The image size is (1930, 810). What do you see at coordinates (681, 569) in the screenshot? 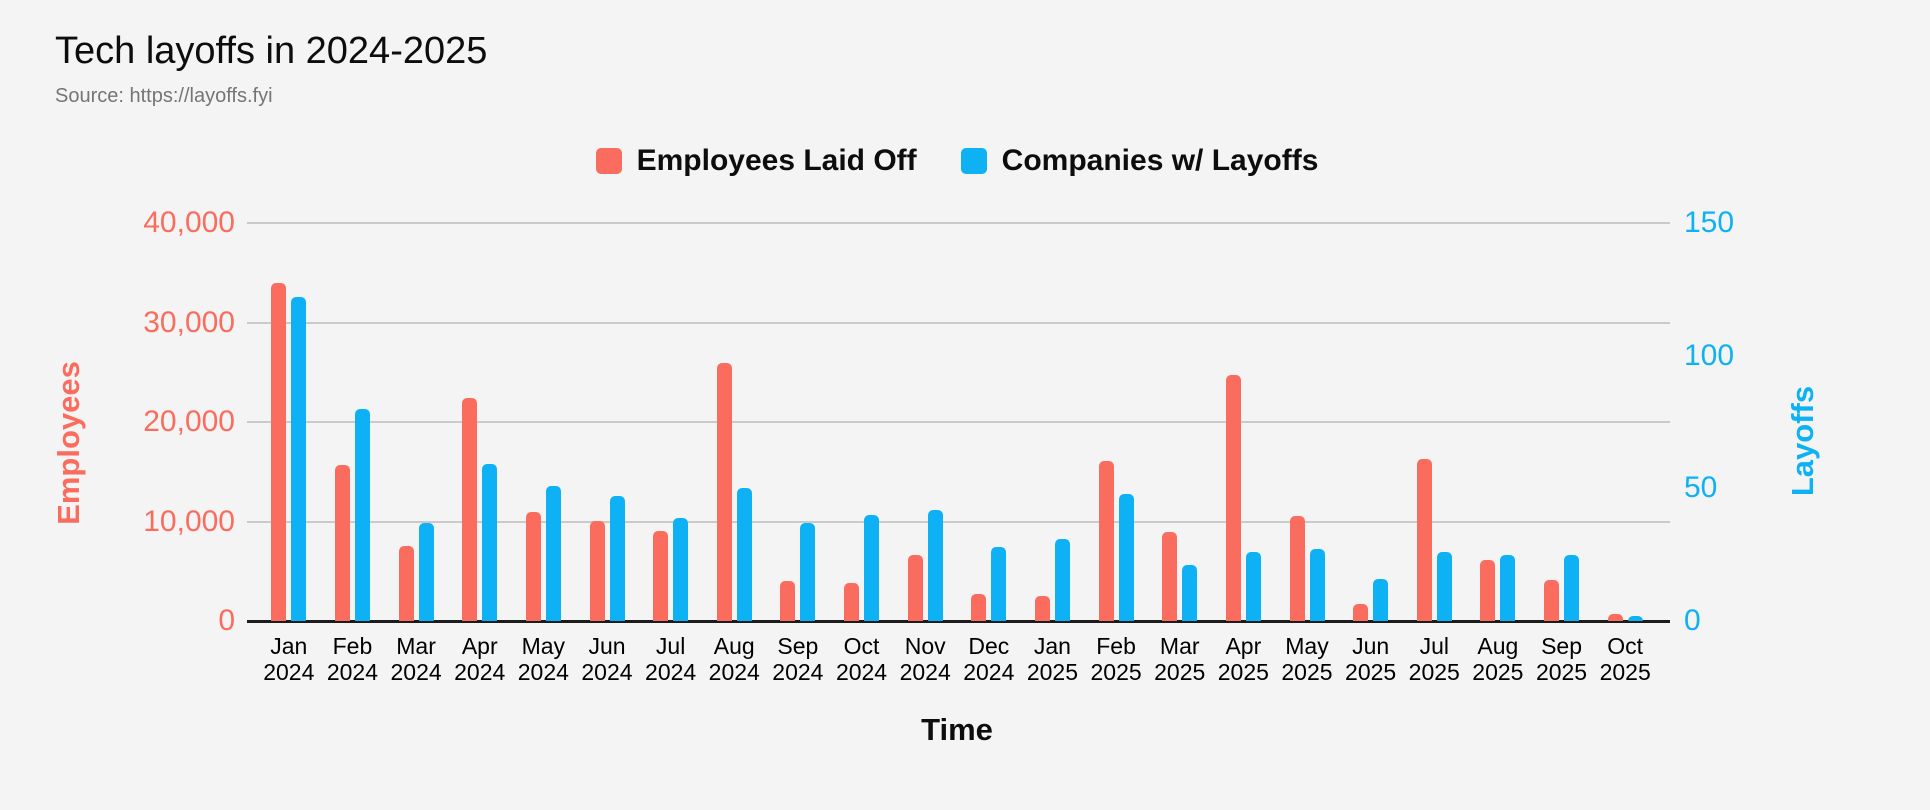
I see `companies-bar-jul-2024` at bounding box center [681, 569].